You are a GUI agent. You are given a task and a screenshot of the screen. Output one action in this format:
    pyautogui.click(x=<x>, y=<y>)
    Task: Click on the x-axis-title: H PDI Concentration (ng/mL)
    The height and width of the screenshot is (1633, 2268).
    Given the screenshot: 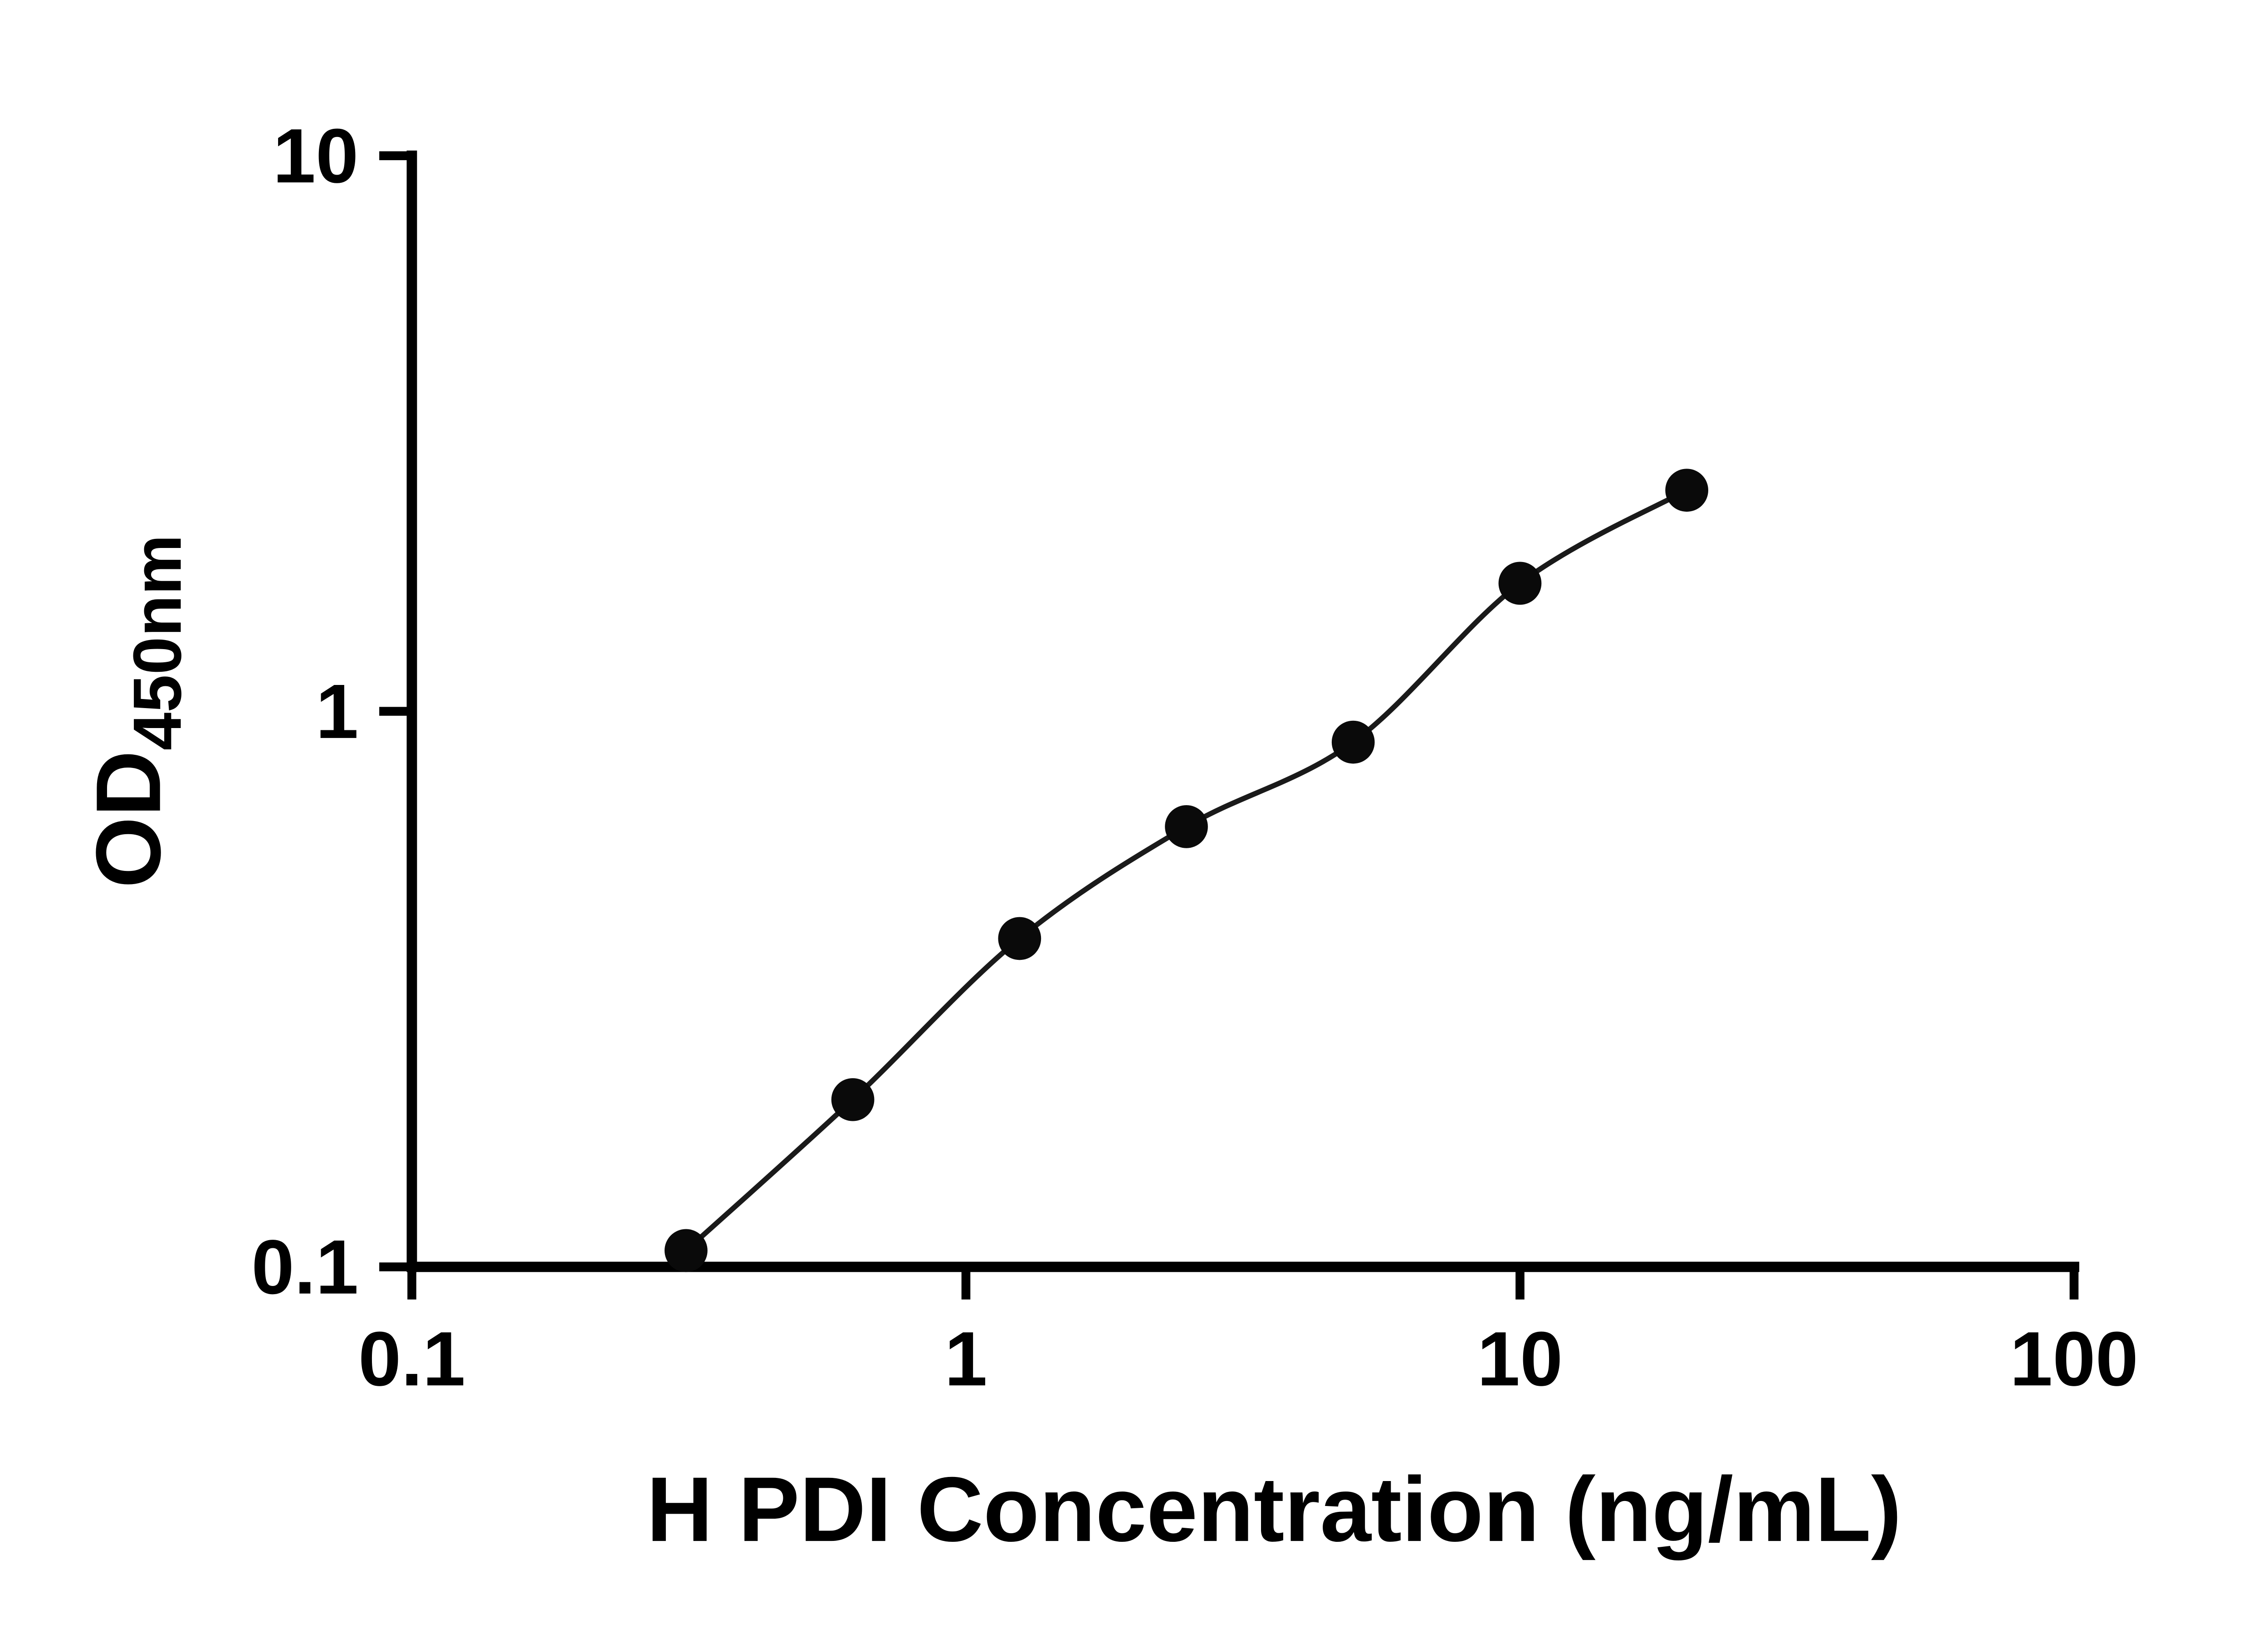 What is the action you would take?
    pyautogui.click(x=1274, y=1509)
    